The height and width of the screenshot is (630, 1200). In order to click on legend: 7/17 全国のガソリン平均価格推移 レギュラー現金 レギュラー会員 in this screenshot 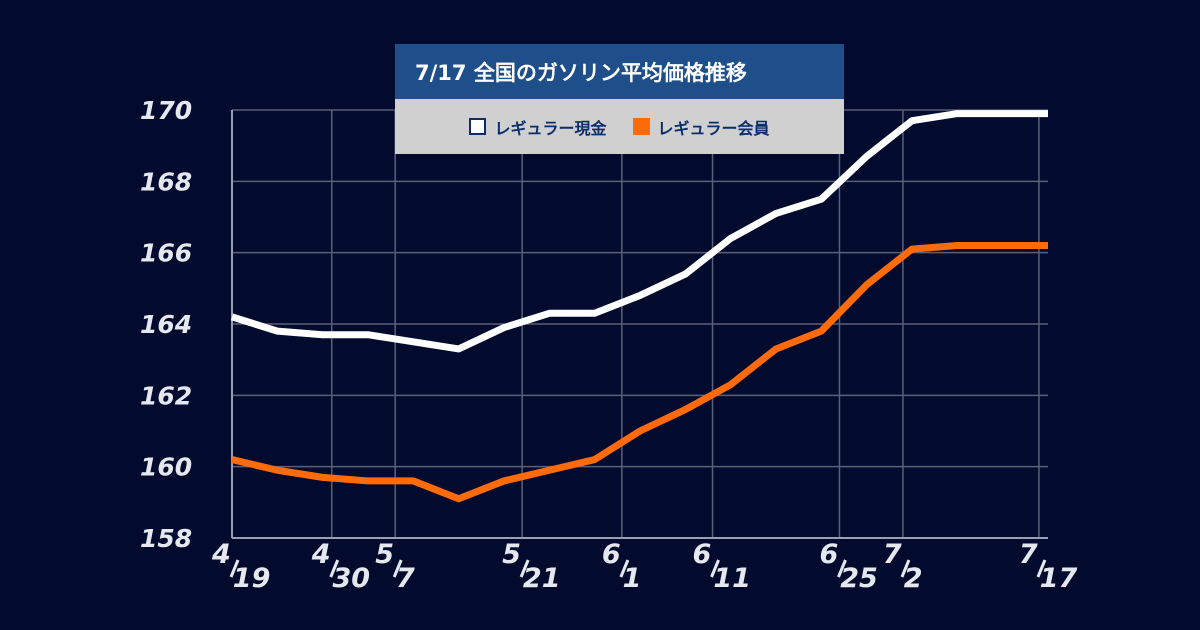, I will do `click(619, 99)`.